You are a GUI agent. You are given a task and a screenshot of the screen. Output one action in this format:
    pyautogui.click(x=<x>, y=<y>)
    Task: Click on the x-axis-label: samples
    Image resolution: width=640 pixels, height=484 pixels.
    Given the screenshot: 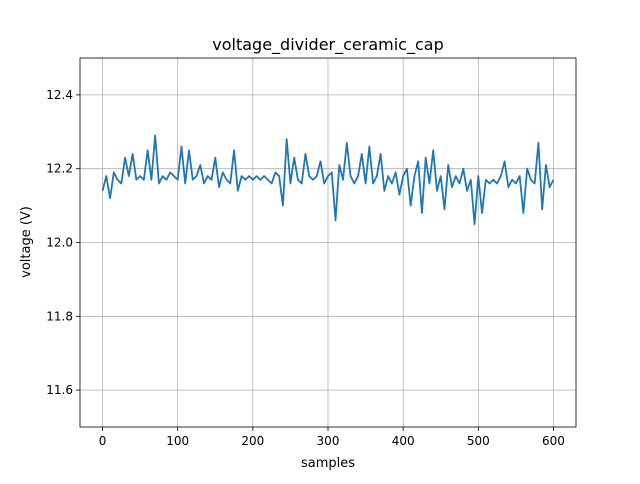 What is the action you would take?
    pyautogui.click(x=328, y=463)
    